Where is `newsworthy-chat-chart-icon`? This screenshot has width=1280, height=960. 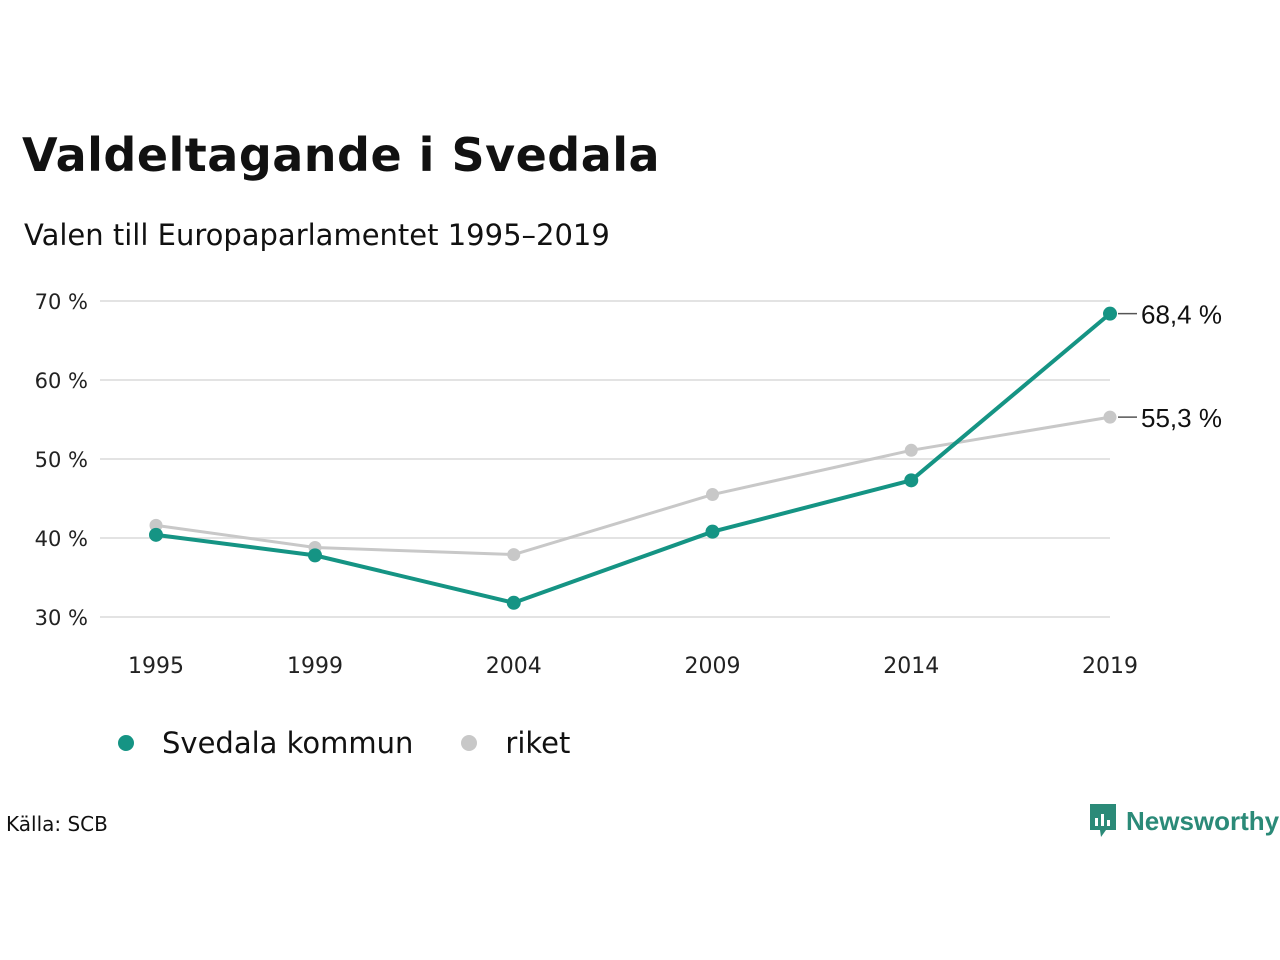 newsworthy-chat-chart-icon is located at coordinates (1103, 820).